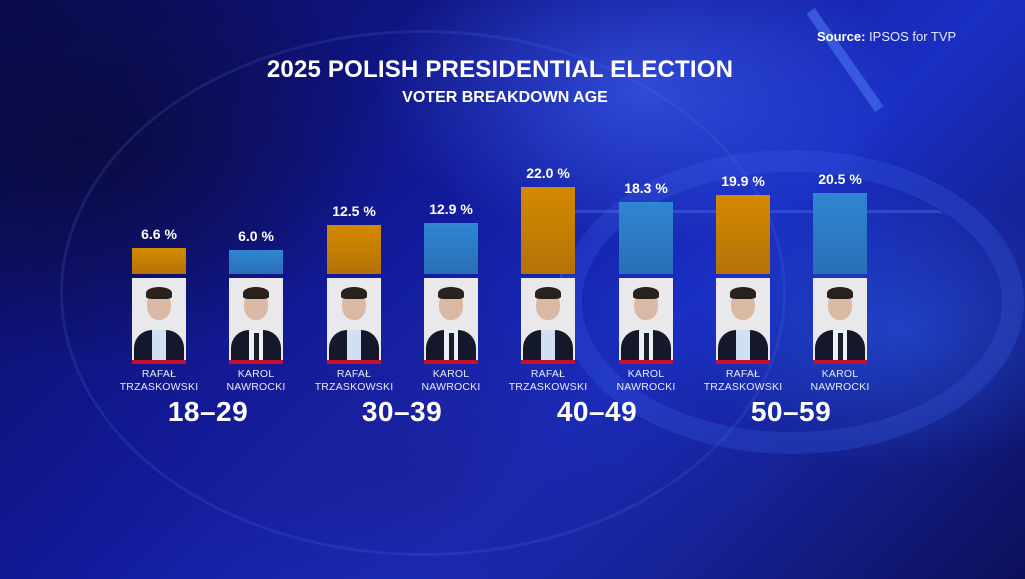  Describe the element at coordinates (548, 173) in the screenshot. I see `percentage-label: 22.0 %` at that location.